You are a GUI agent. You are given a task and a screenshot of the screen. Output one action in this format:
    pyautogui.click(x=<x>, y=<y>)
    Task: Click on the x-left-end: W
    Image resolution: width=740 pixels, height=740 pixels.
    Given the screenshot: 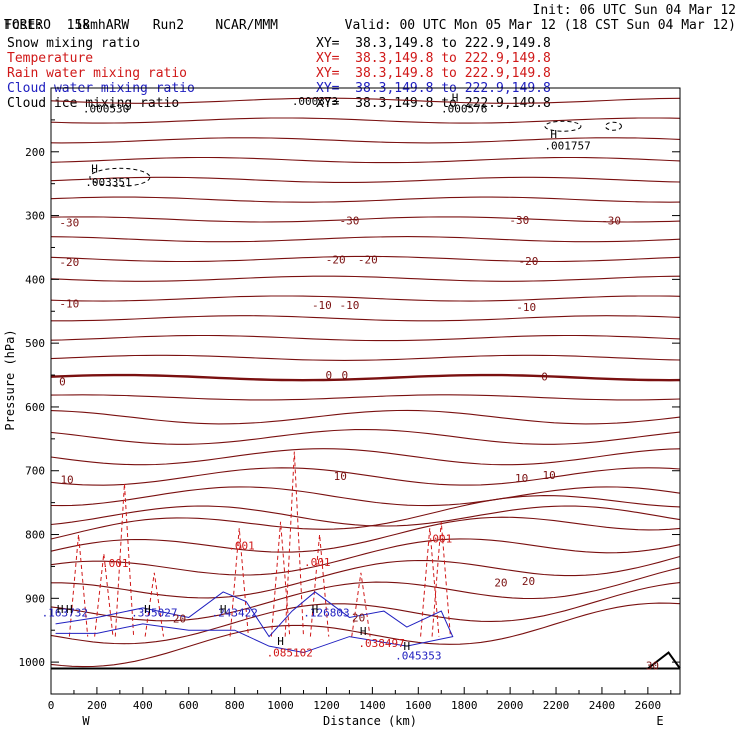 What is the action you would take?
    pyautogui.click(x=86, y=721)
    